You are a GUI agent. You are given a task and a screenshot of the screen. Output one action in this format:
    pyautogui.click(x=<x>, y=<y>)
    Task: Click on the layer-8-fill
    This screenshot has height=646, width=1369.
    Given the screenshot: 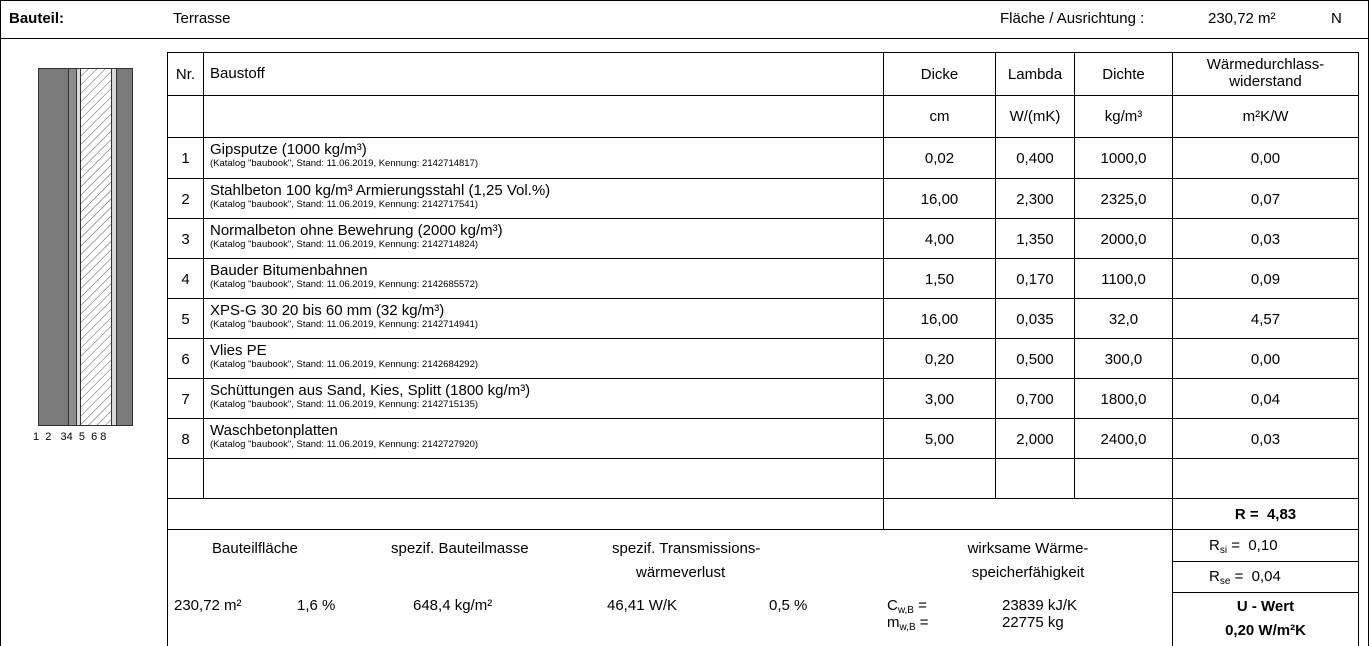 What is the action you would take?
    pyautogui.click(x=124, y=247)
    